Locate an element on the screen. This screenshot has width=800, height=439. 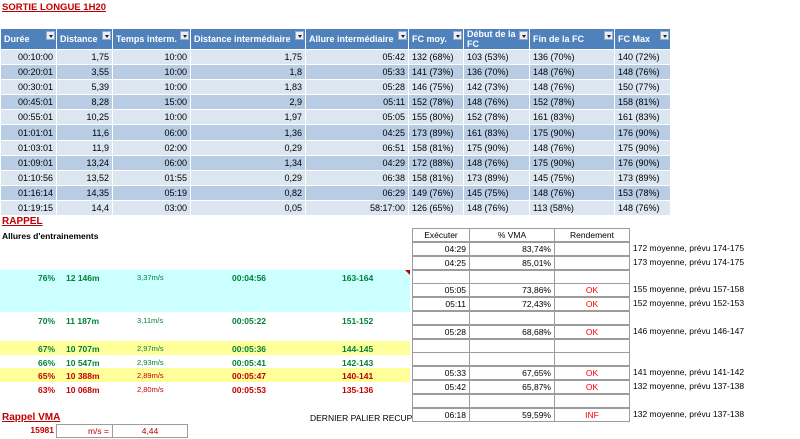
table-cell: 00:10:00 is located at coordinates (28, 57).